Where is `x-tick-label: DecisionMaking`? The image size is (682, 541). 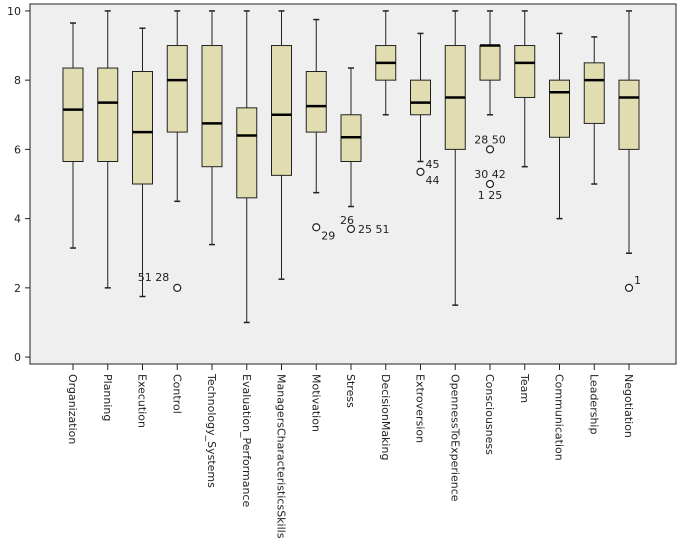 x-tick-label: DecisionMaking is located at coordinates (385, 417).